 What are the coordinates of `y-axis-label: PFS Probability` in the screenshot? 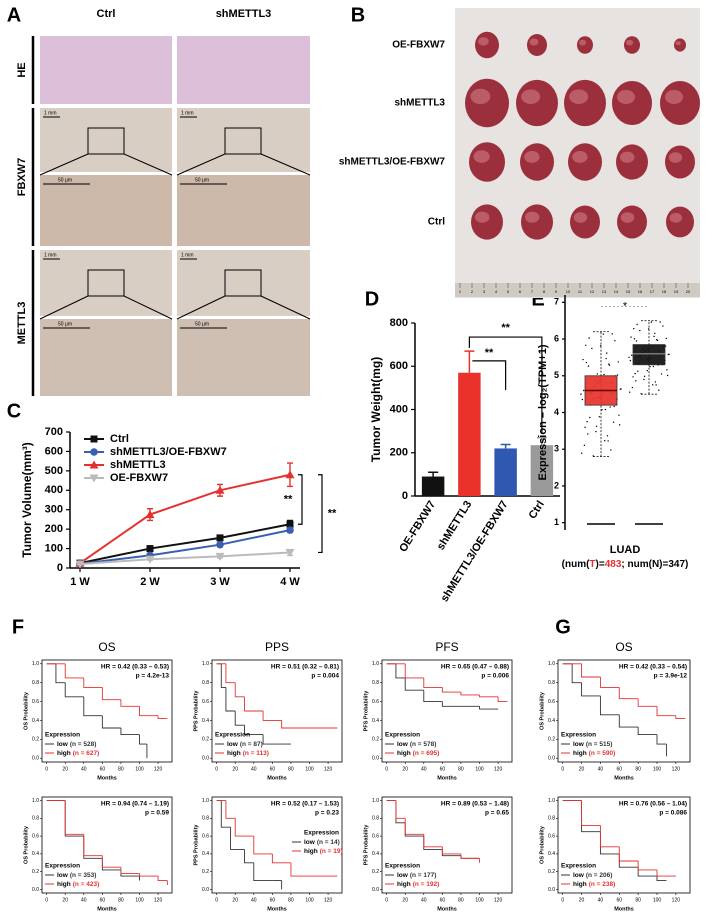 It's located at (366, 845).